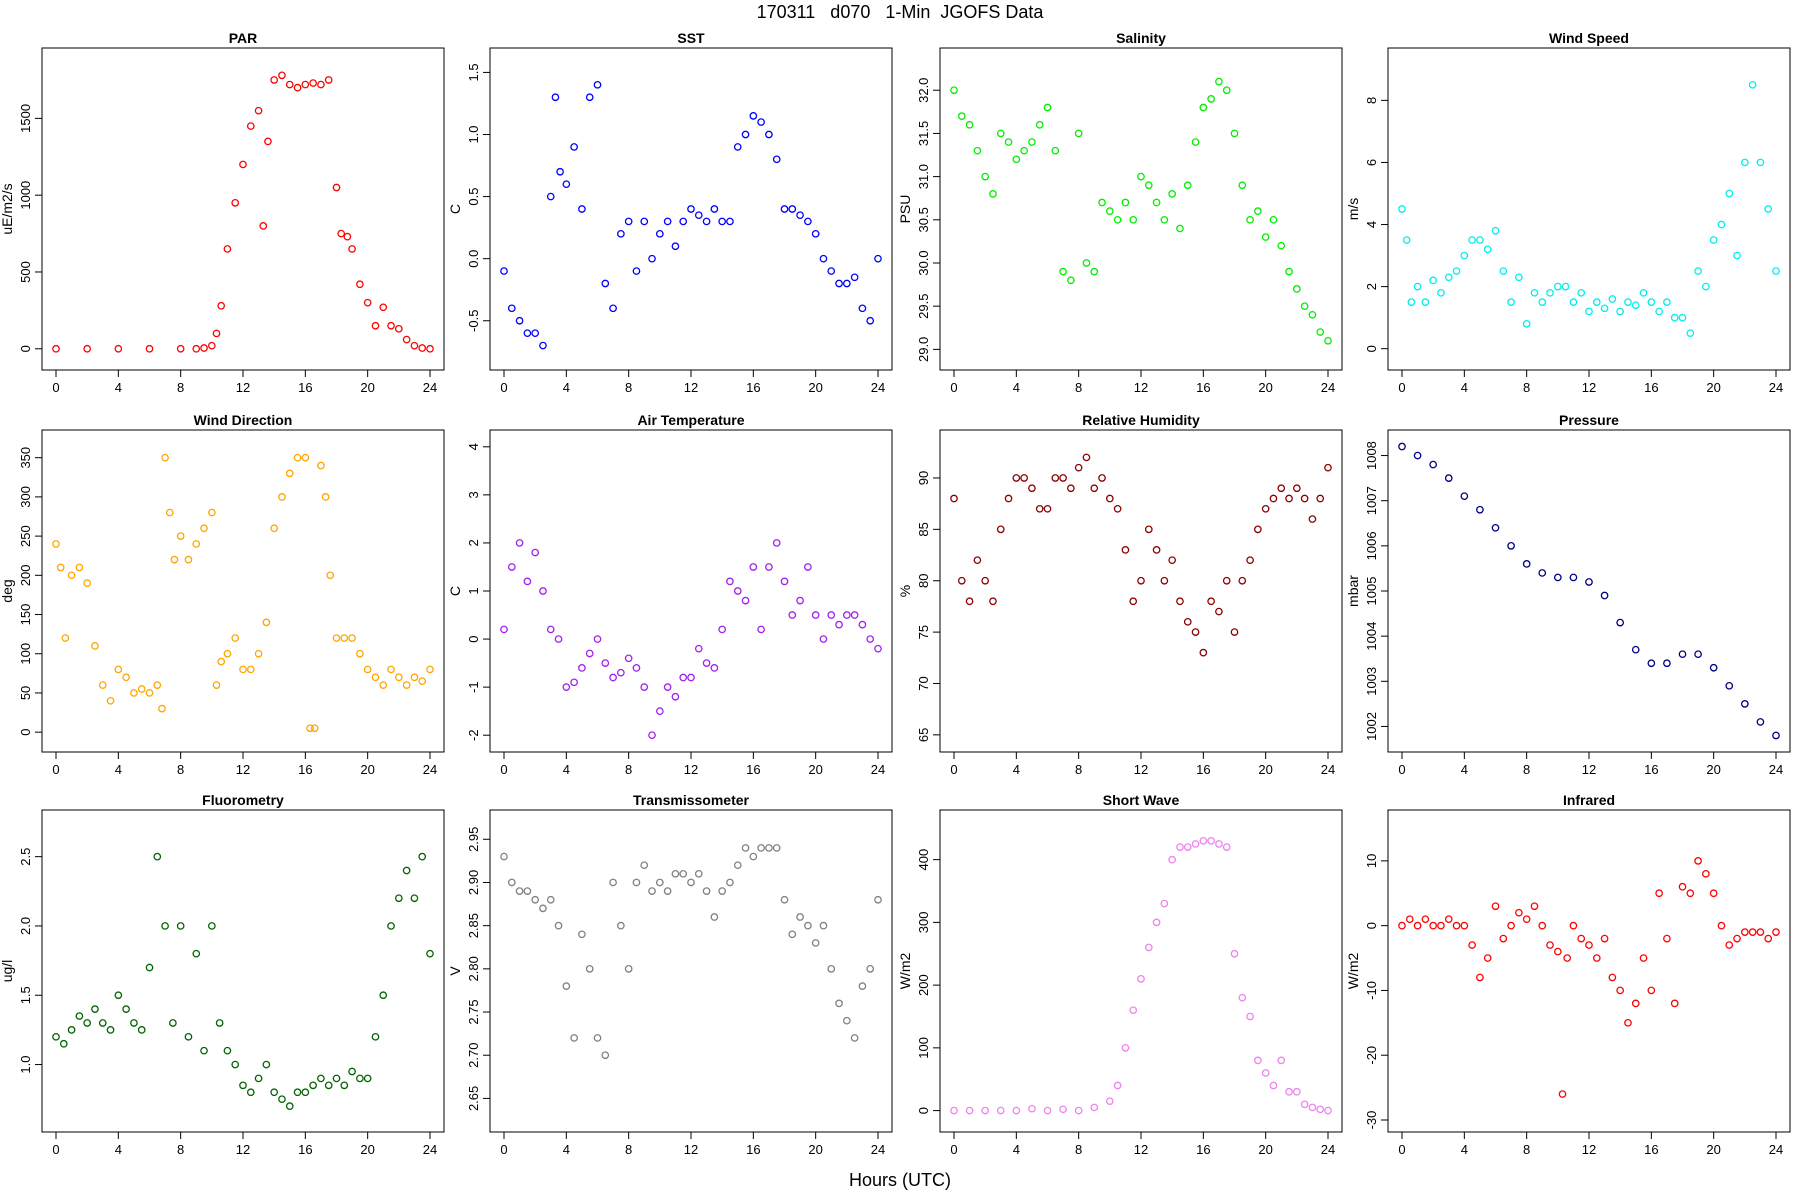 The image size is (1800, 1200). What do you see at coordinates (1371, 1120) in the screenshot?
I see `y-tick-label: -30` at bounding box center [1371, 1120].